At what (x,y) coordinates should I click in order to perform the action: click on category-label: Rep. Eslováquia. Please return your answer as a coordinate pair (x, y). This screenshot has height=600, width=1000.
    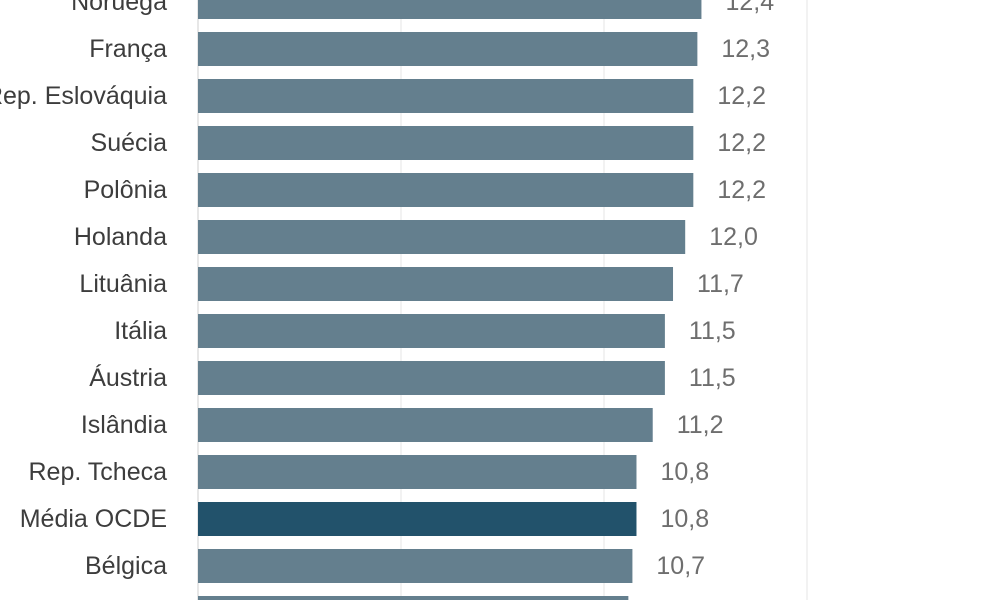
    Looking at the image, I should click on (83, 96).